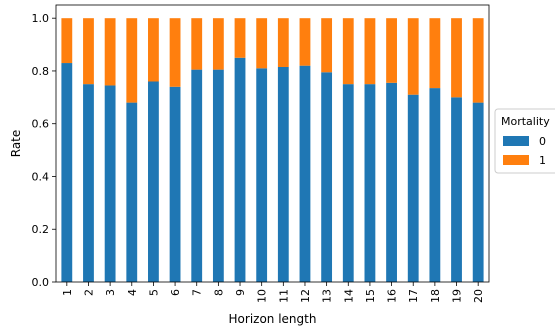 The image size is (555, 331). What do you see at coordinates (348, 296) in the screenshot?
I see `x-tick-label: 14` at bounding box center [348, 296].